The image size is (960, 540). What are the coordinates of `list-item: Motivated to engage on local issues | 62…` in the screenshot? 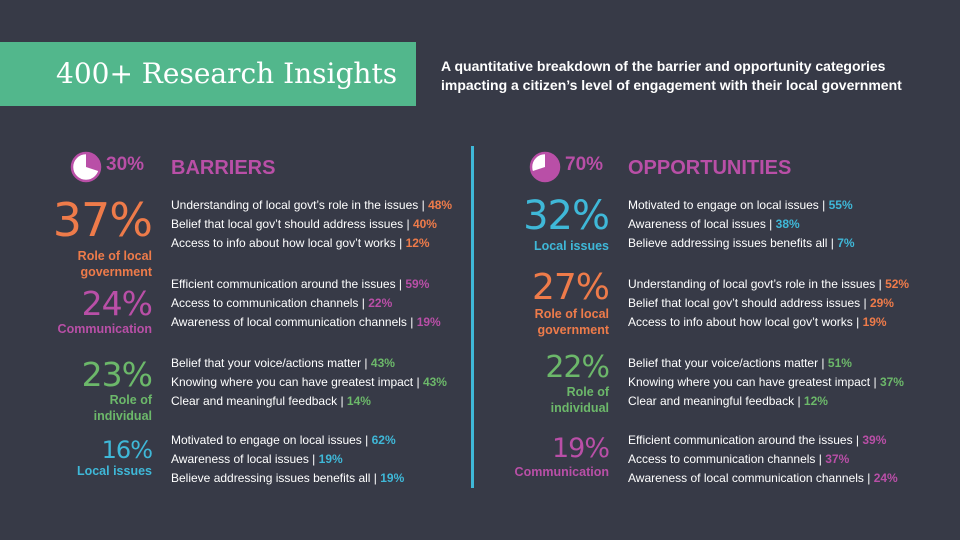 It's located at (283, 440).